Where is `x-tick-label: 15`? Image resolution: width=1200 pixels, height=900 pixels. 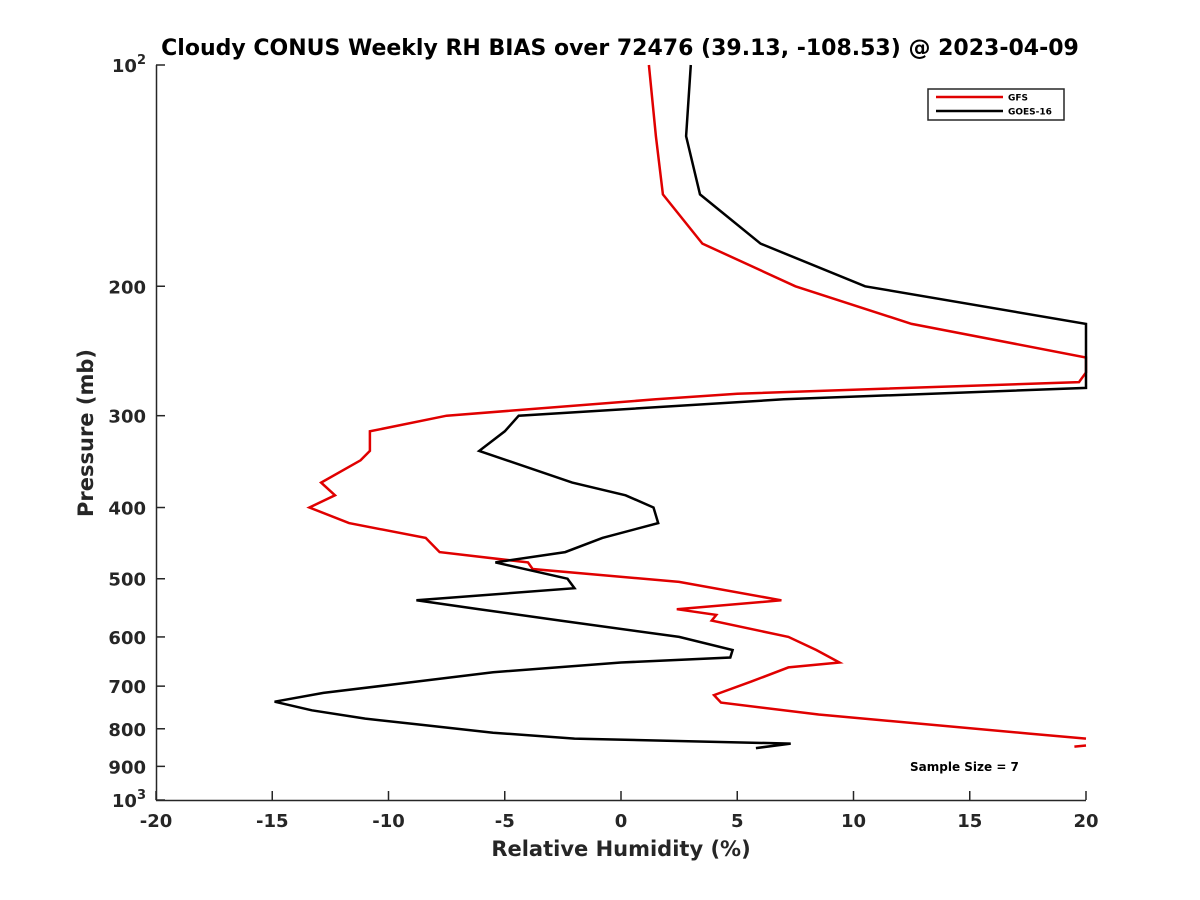 x-tick-label: 15 is located at coordinates (969, 821).